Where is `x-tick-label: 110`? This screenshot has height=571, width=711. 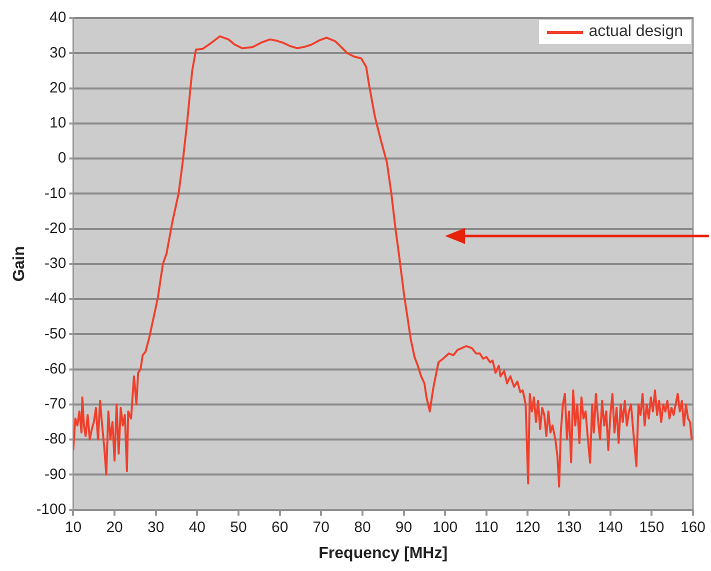 x-tick-label: 110 is located at coordinates (486, 527).